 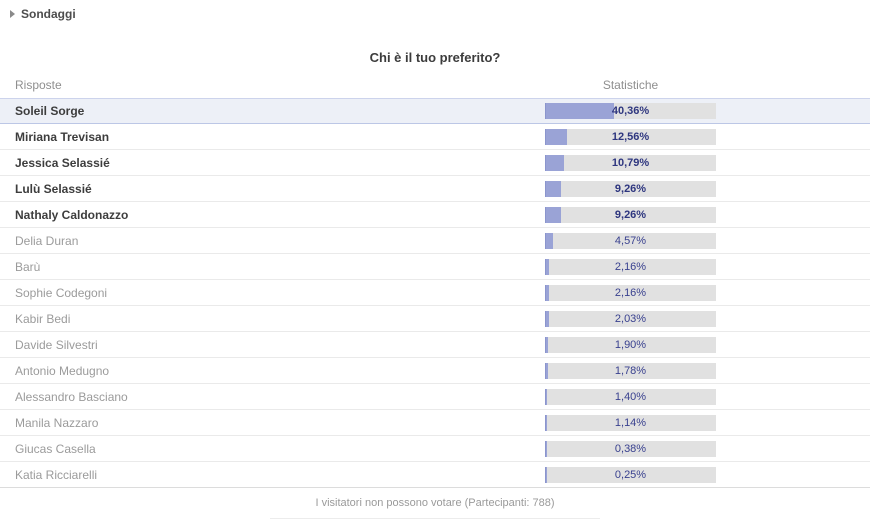 I want to click on answer-label: Jessica Selassié, so click(x=62, y=162).